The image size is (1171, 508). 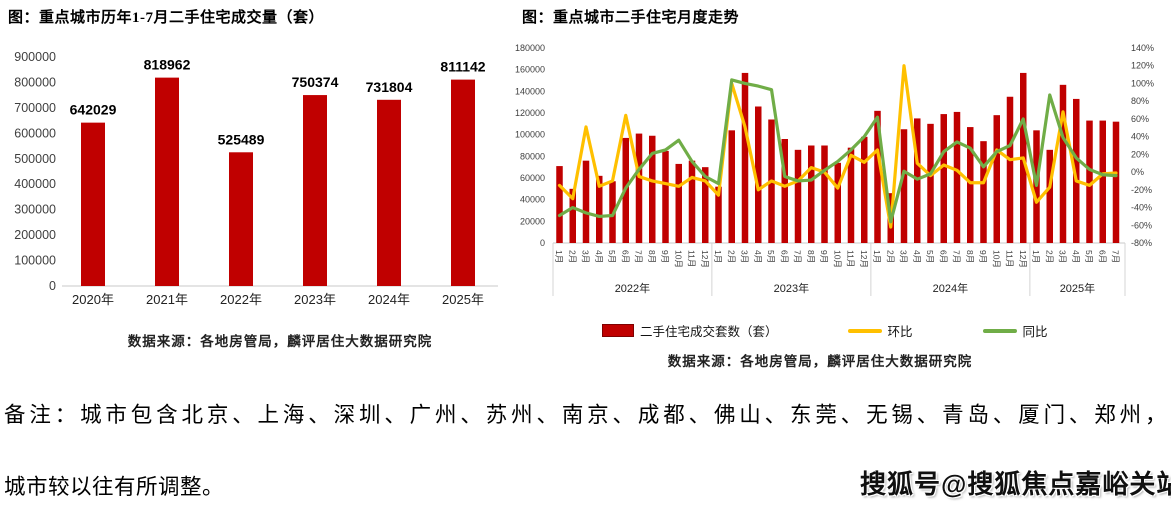 I want to click on x-axis-label: 2020年, so click(x=93, y=299).